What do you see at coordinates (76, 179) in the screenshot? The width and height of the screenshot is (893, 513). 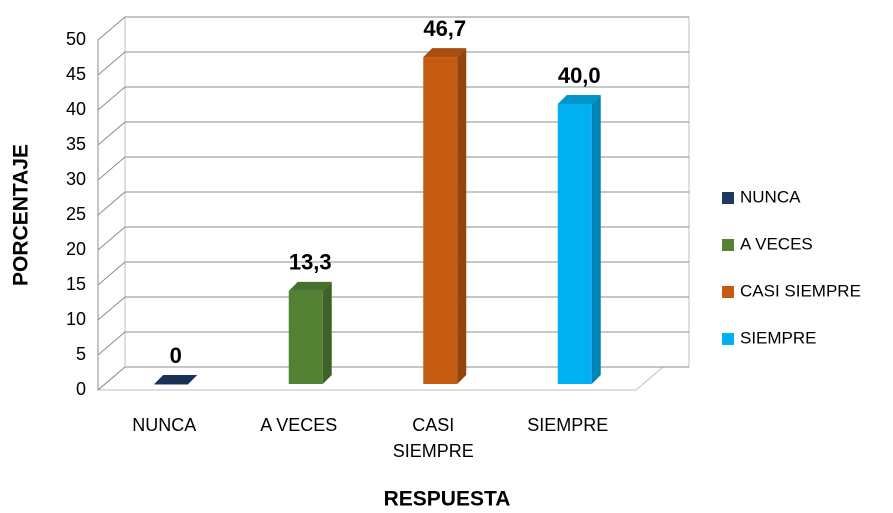 I see `y-tick-label: 30` at bounding box center [76, 179].